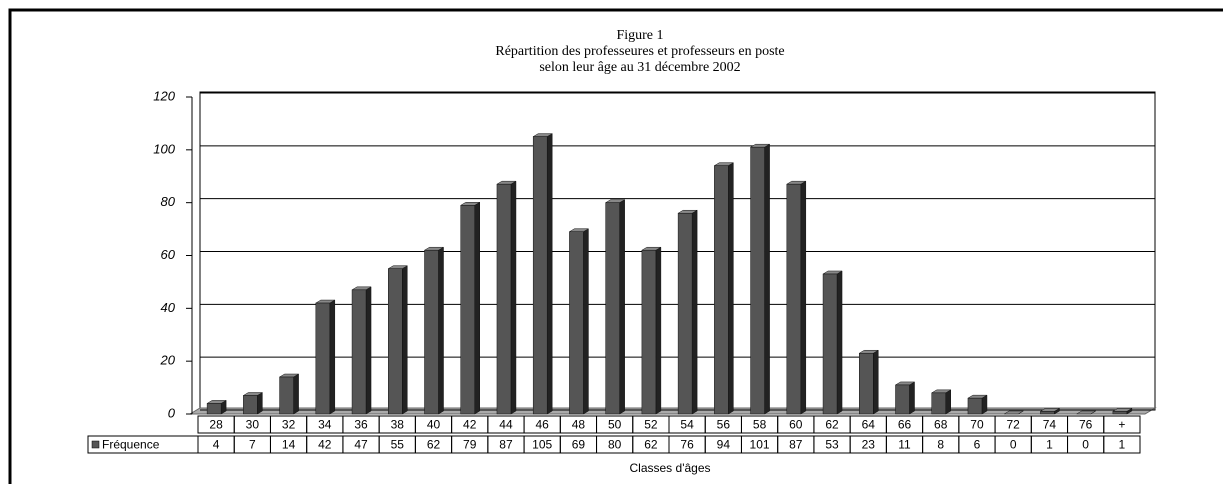 This screenshot has width=1223, height=484. Describe the element at coordinates (760, 445) in the screenshot. I see `table-value: 101` at that location.